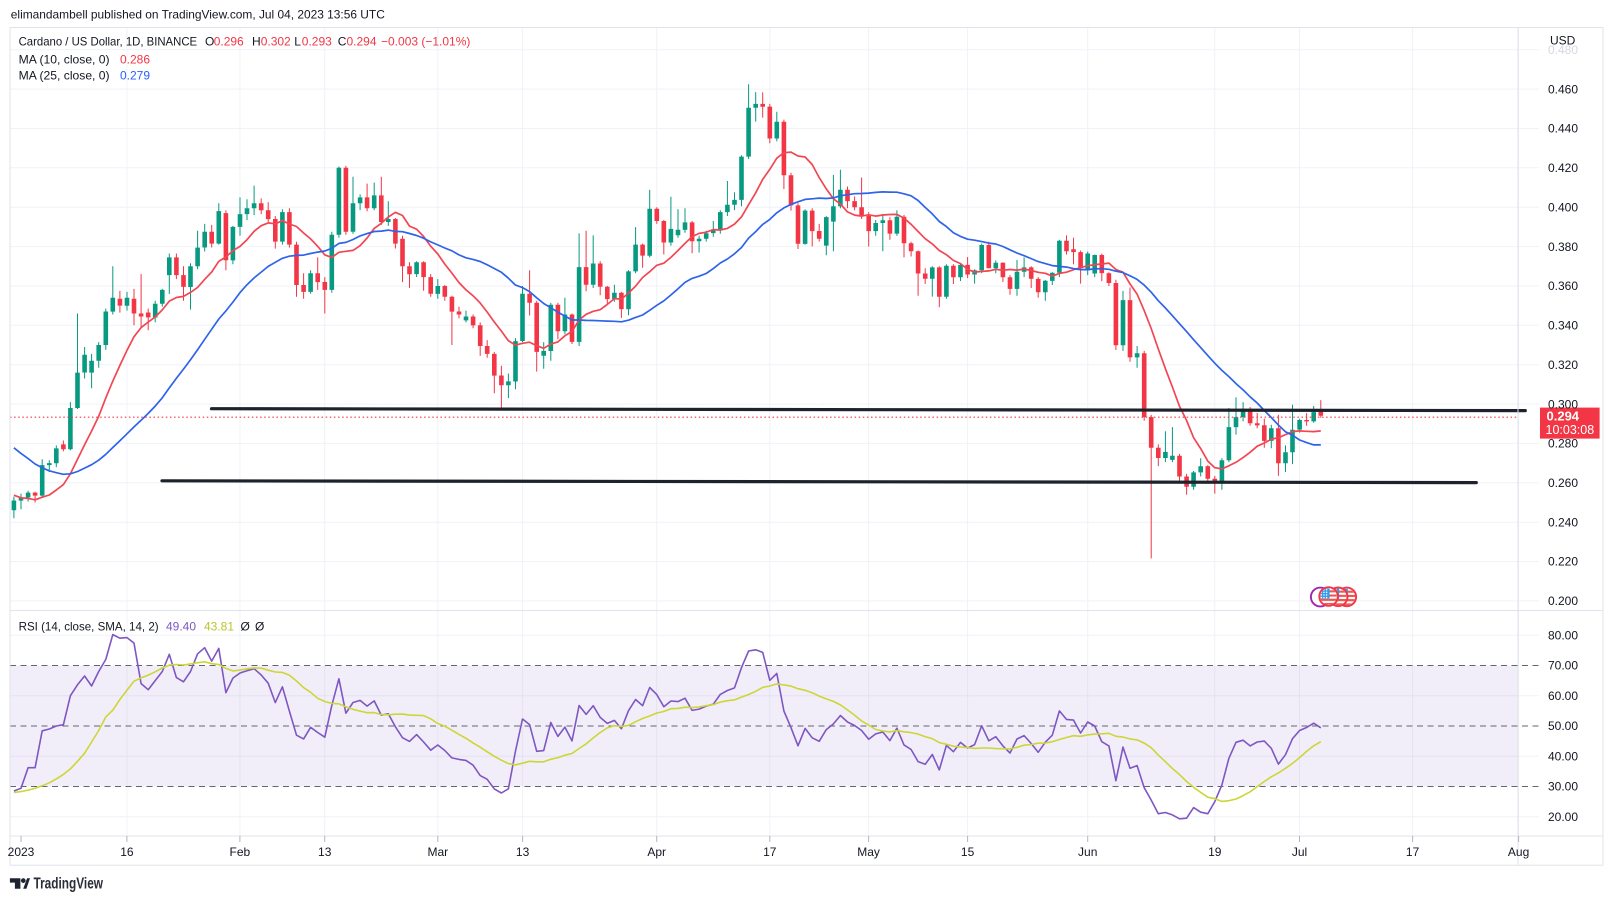 The image size is (1614, 906). What do you see at coordinates (317, 41) in the screenshot?
I see `svg-text: 0.293` at bounding box center [317, 41].